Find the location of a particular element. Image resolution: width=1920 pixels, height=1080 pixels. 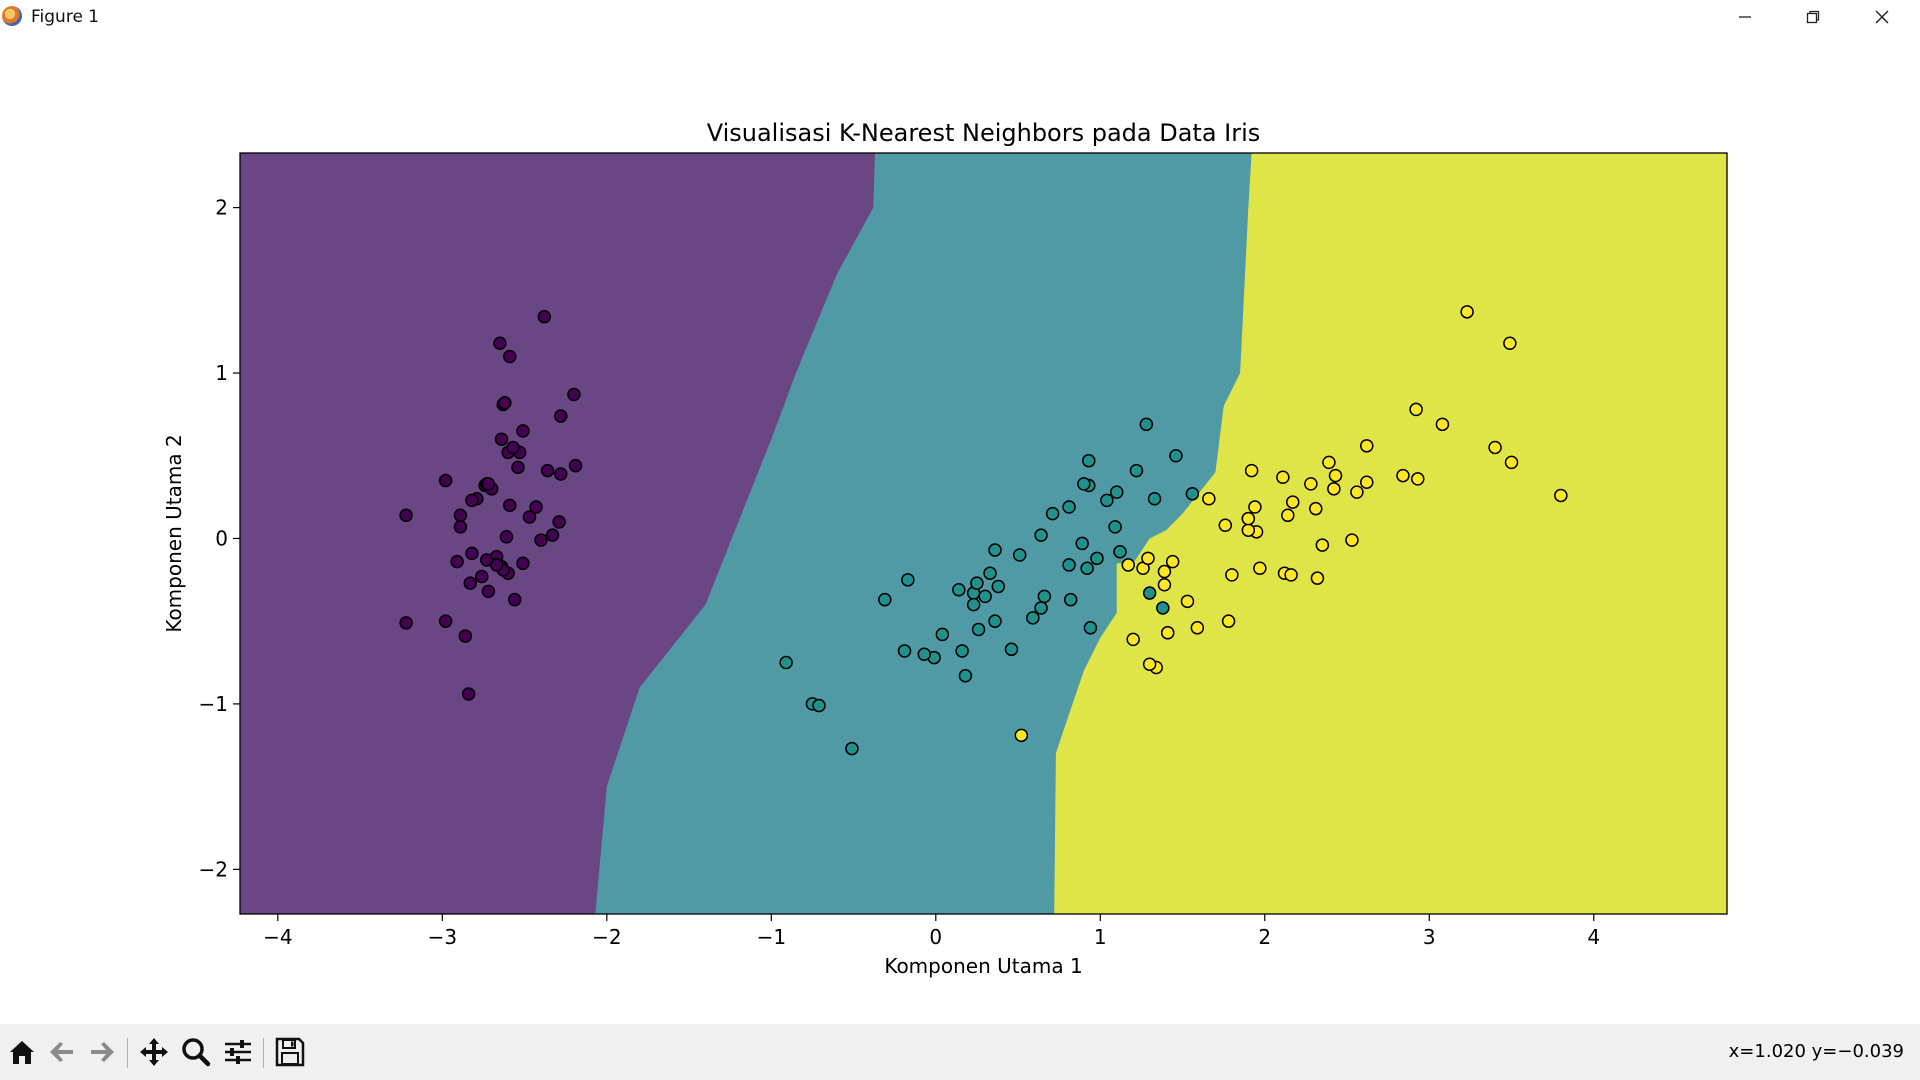

close-button is located at coordinates (1882, 17).